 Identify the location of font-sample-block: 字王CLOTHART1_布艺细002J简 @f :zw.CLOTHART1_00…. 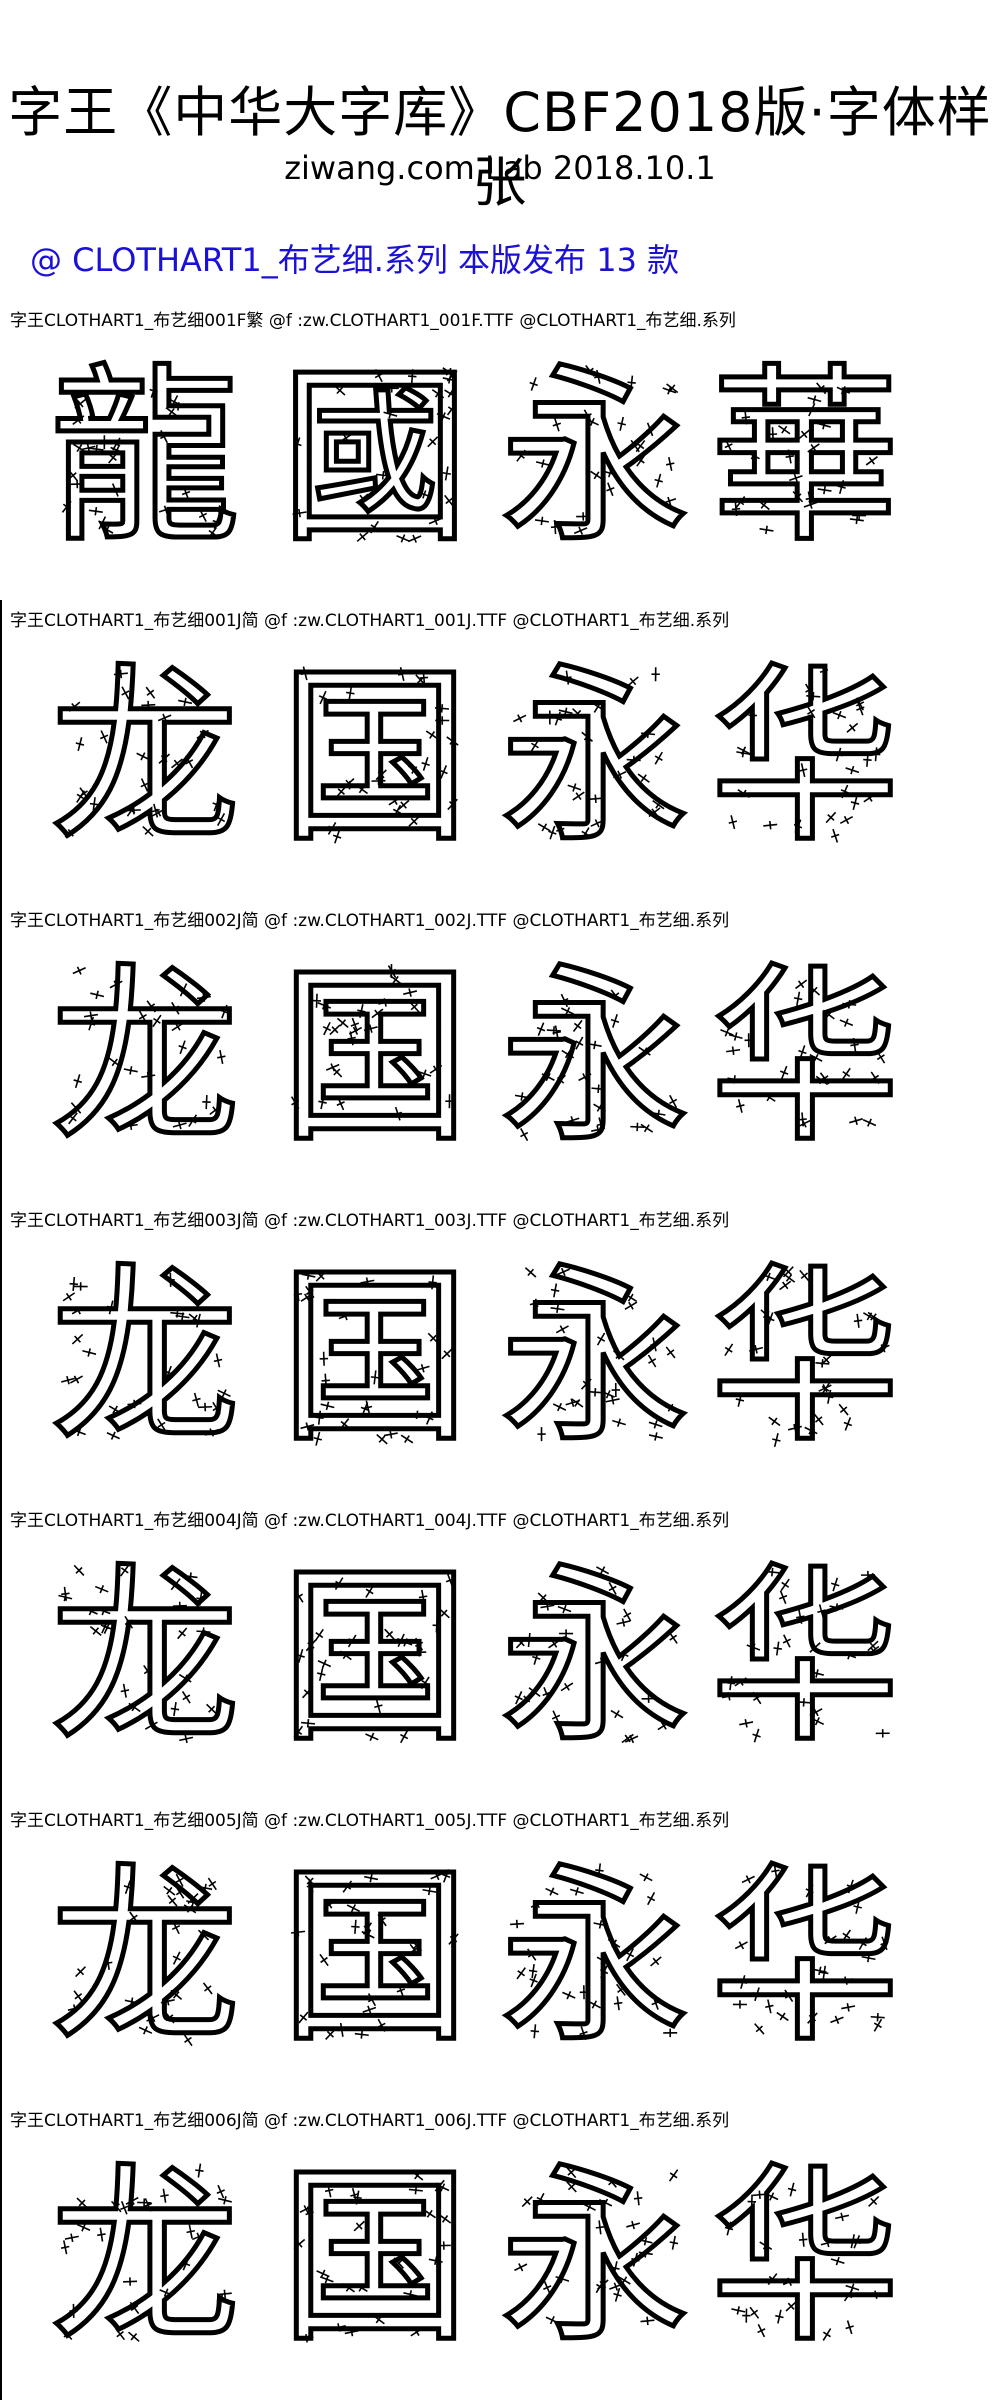
(500, 1050).